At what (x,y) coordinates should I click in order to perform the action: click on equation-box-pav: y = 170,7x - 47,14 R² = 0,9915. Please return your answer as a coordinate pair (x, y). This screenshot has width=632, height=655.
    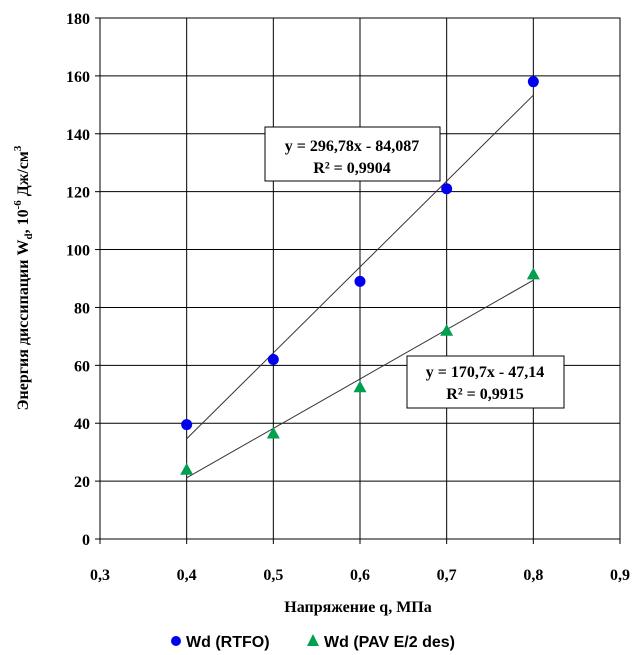
    Looking at the image, I should click on (485, 382).